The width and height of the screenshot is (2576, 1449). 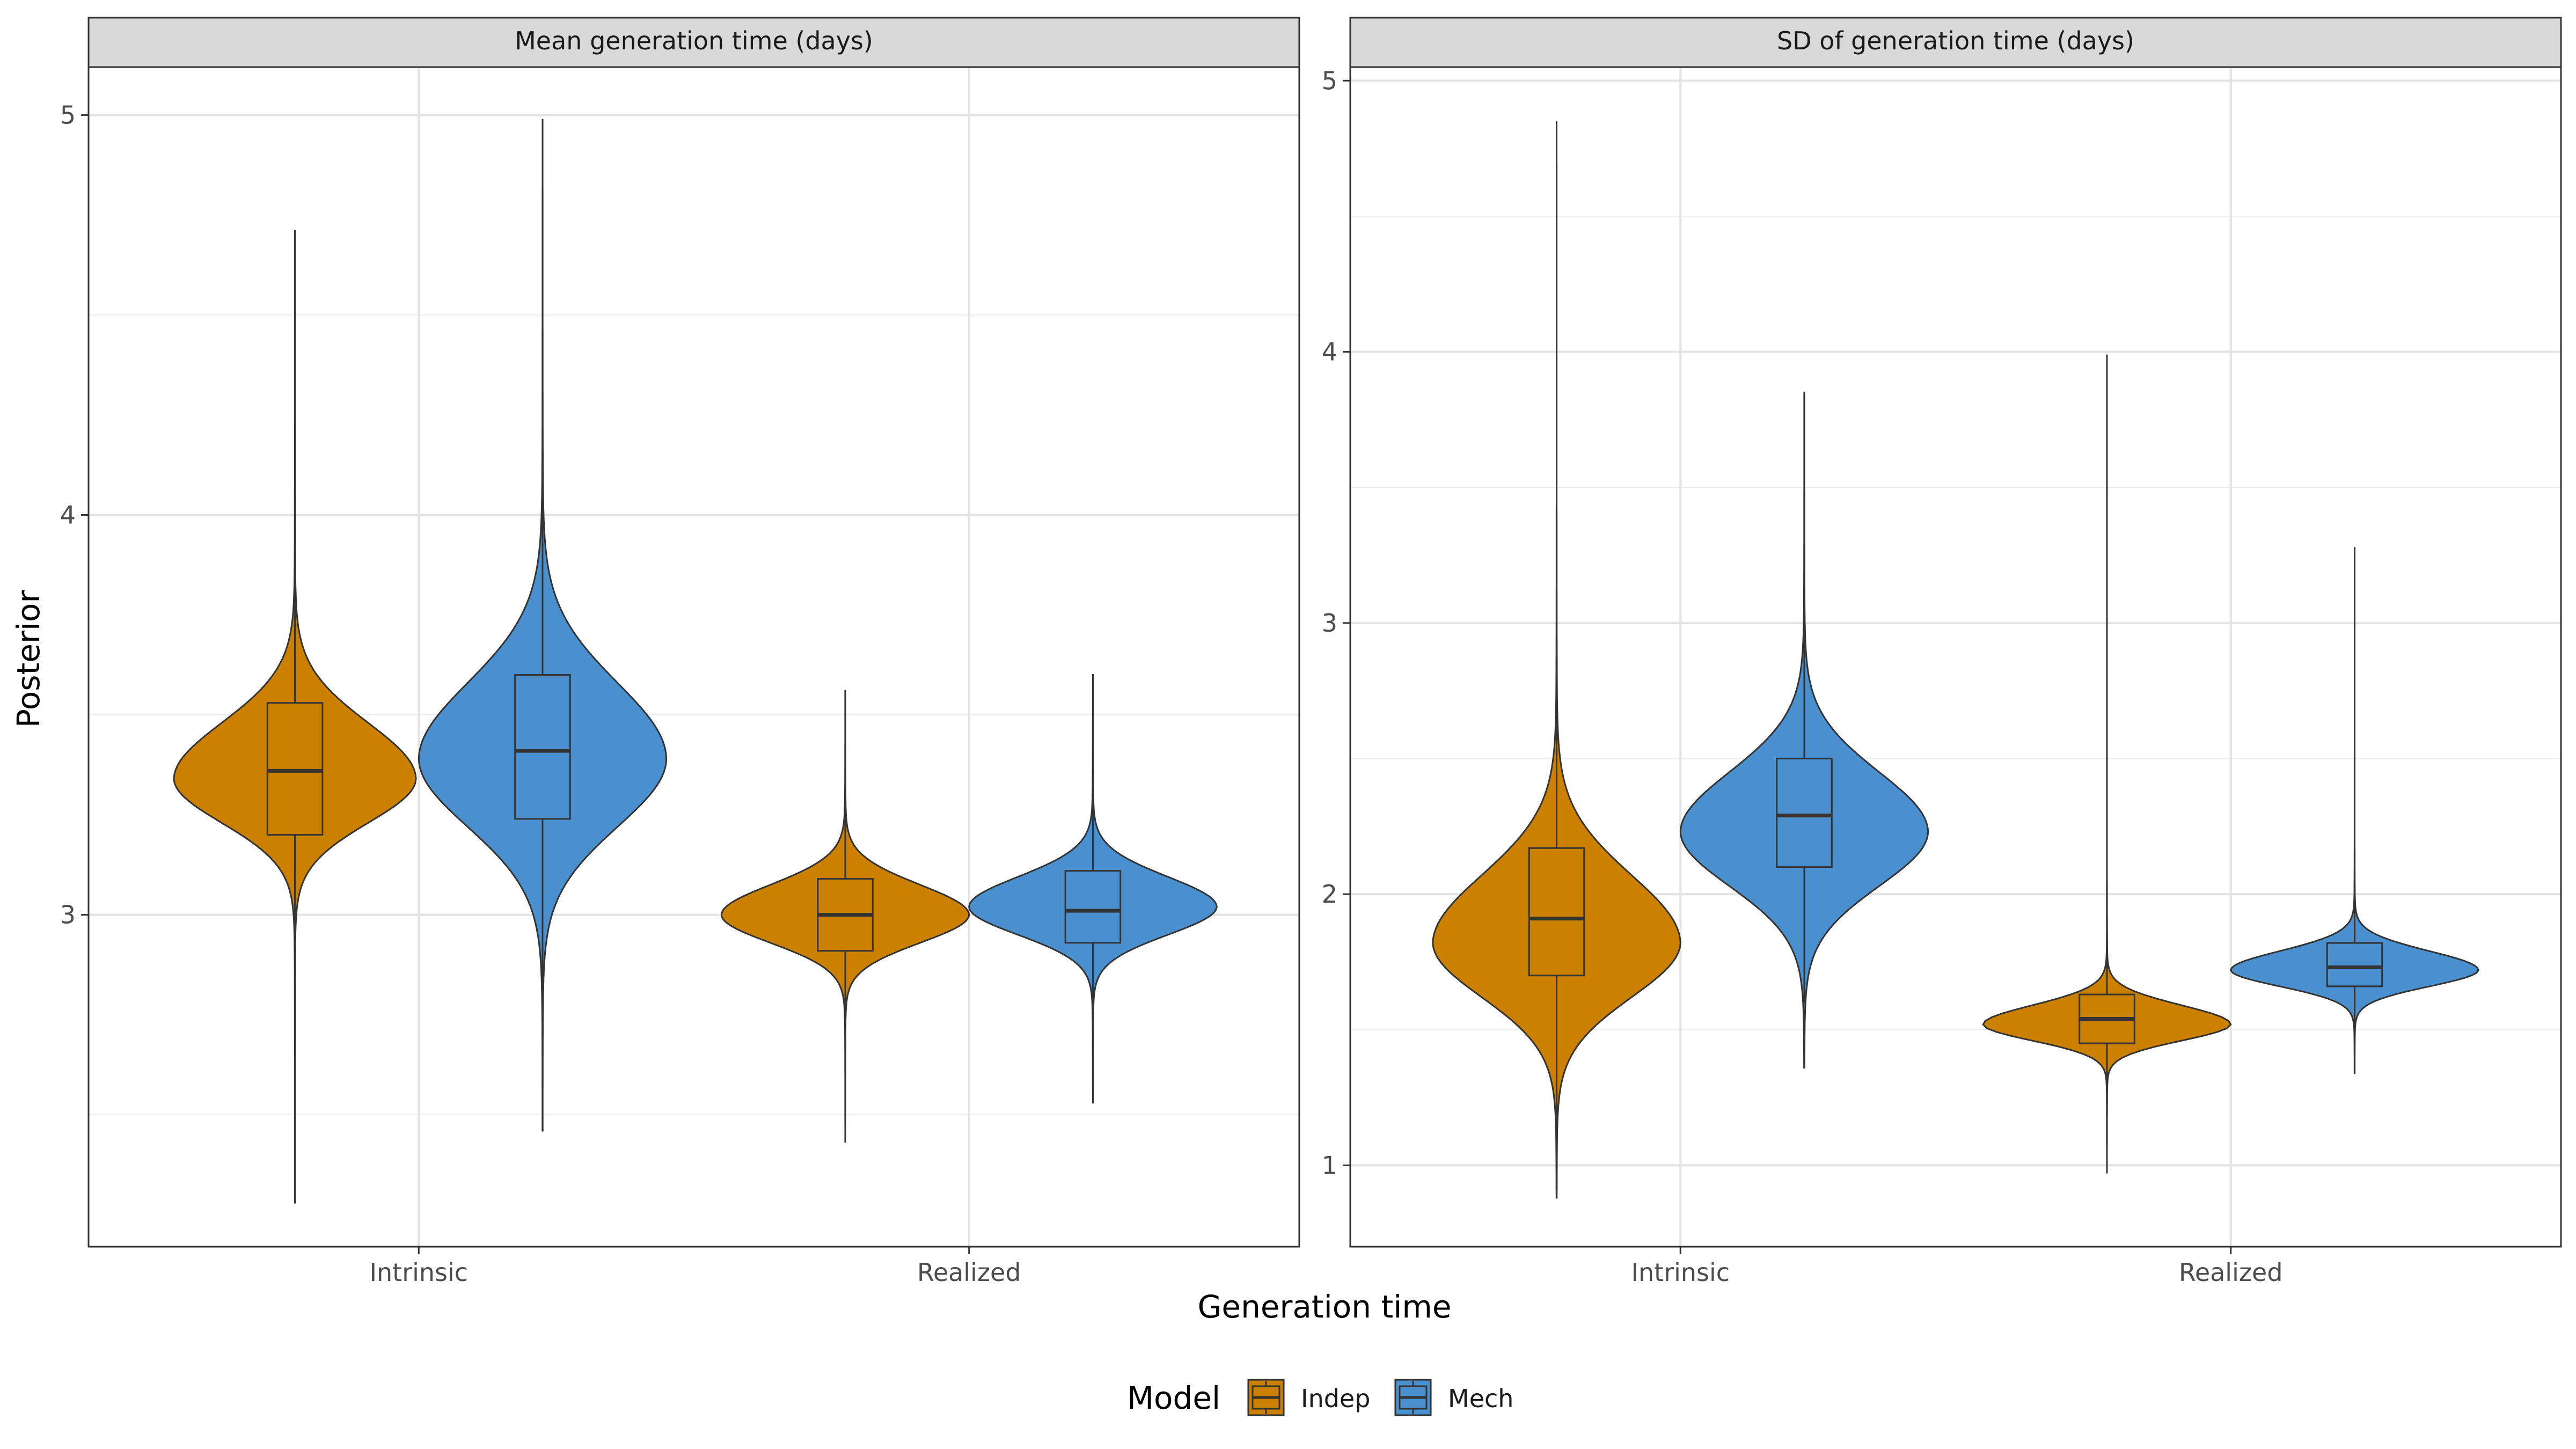 I want to click on y-tick-label: 2, so click(x=1329, y=894).